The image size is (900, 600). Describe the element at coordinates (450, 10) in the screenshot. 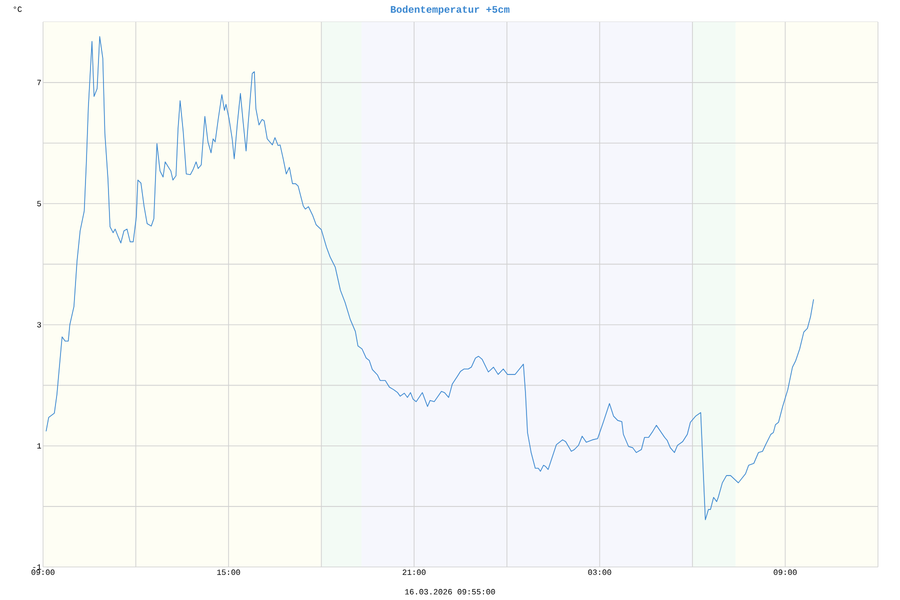

I see `chart-title: Bodentemperatur +5cm` at that location.